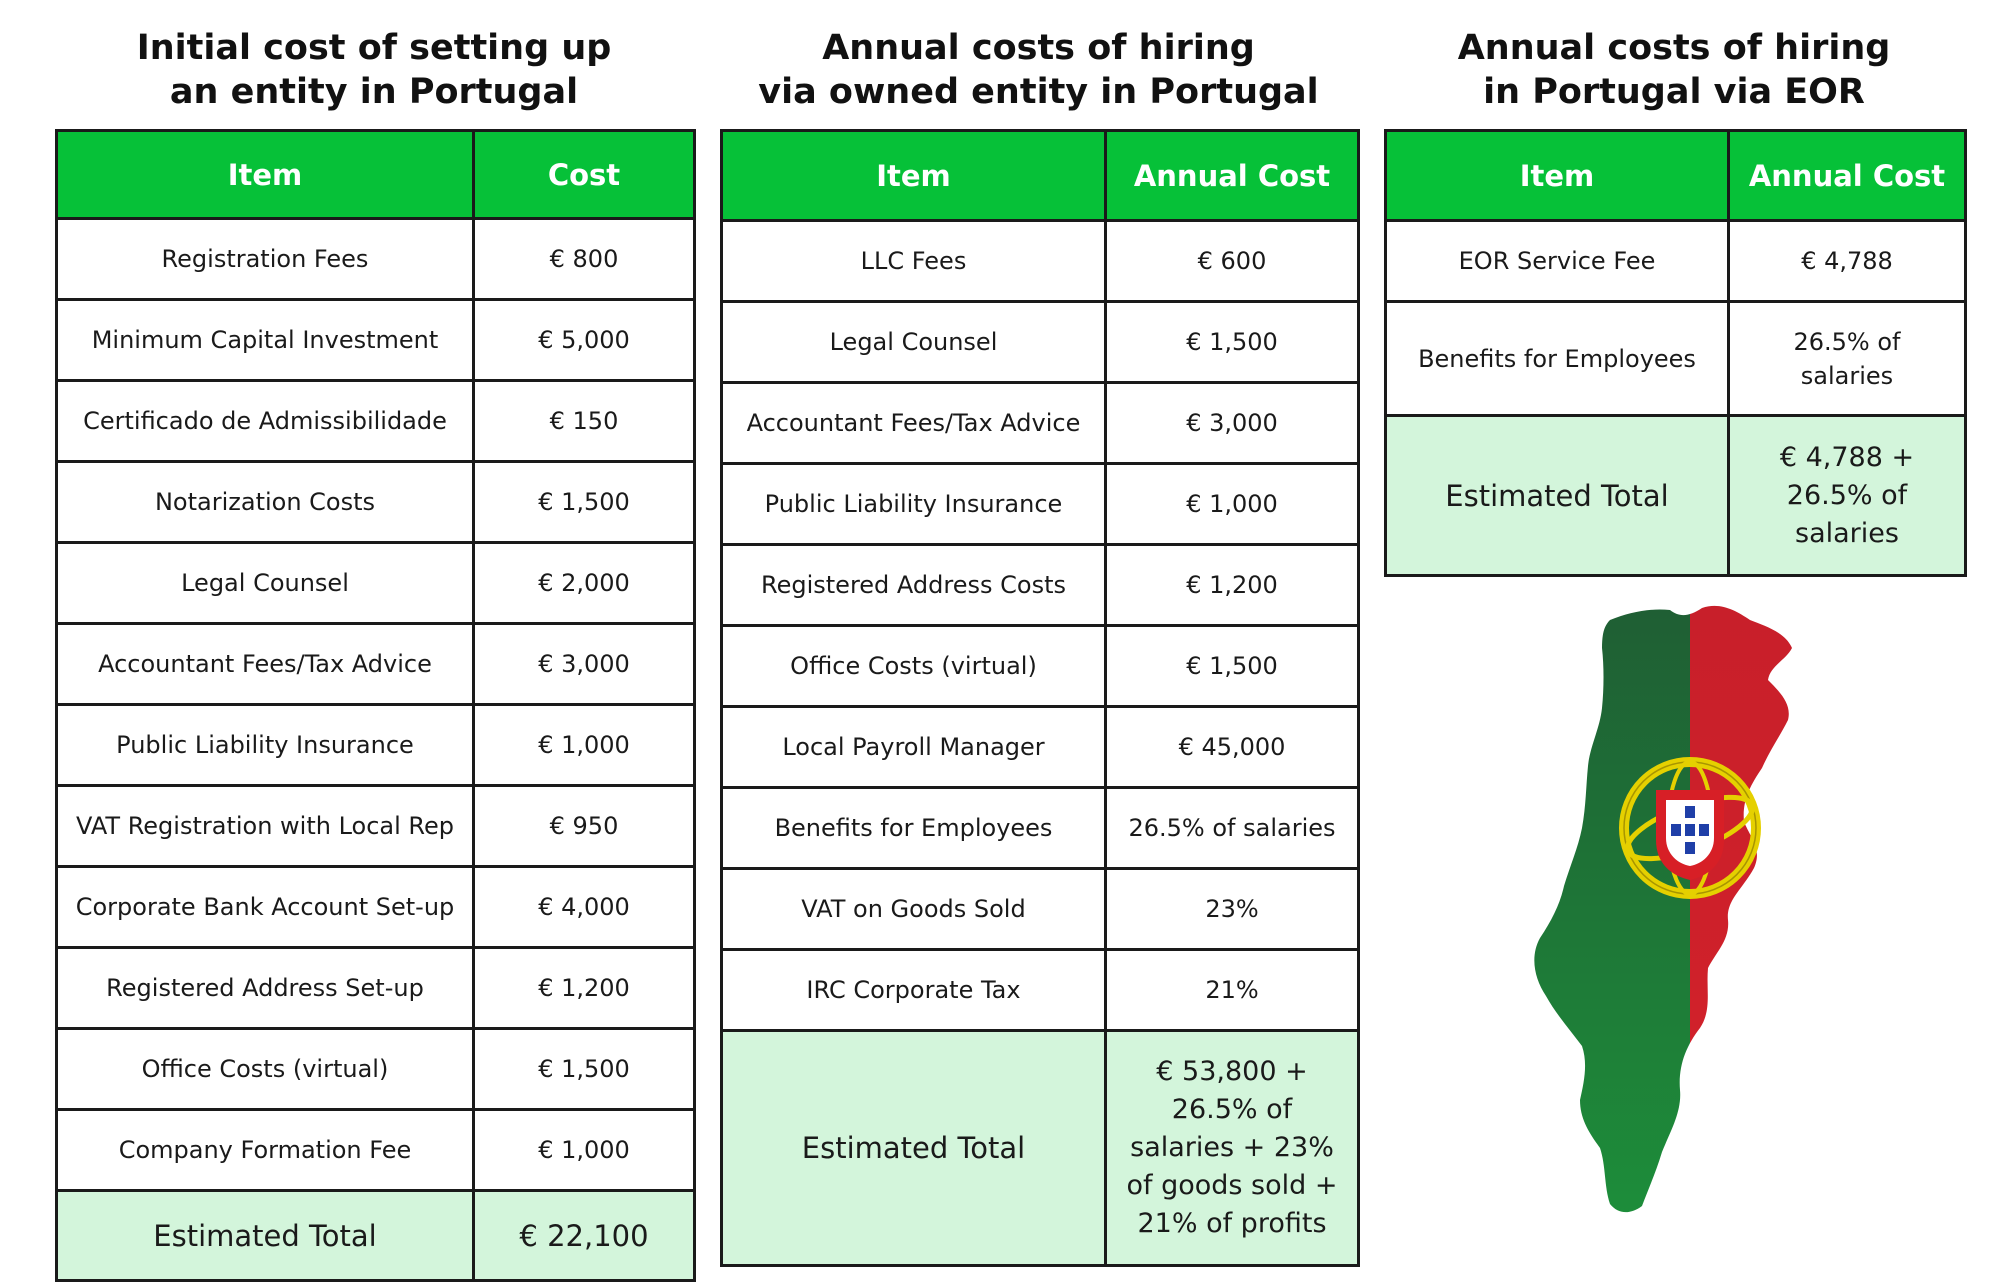 The image size is (1999, 1282). What do you see at coordinates (1847, 261) in the screenshot?
I see `cost-cell: € 4,788` at bounding box center [1847, 261].